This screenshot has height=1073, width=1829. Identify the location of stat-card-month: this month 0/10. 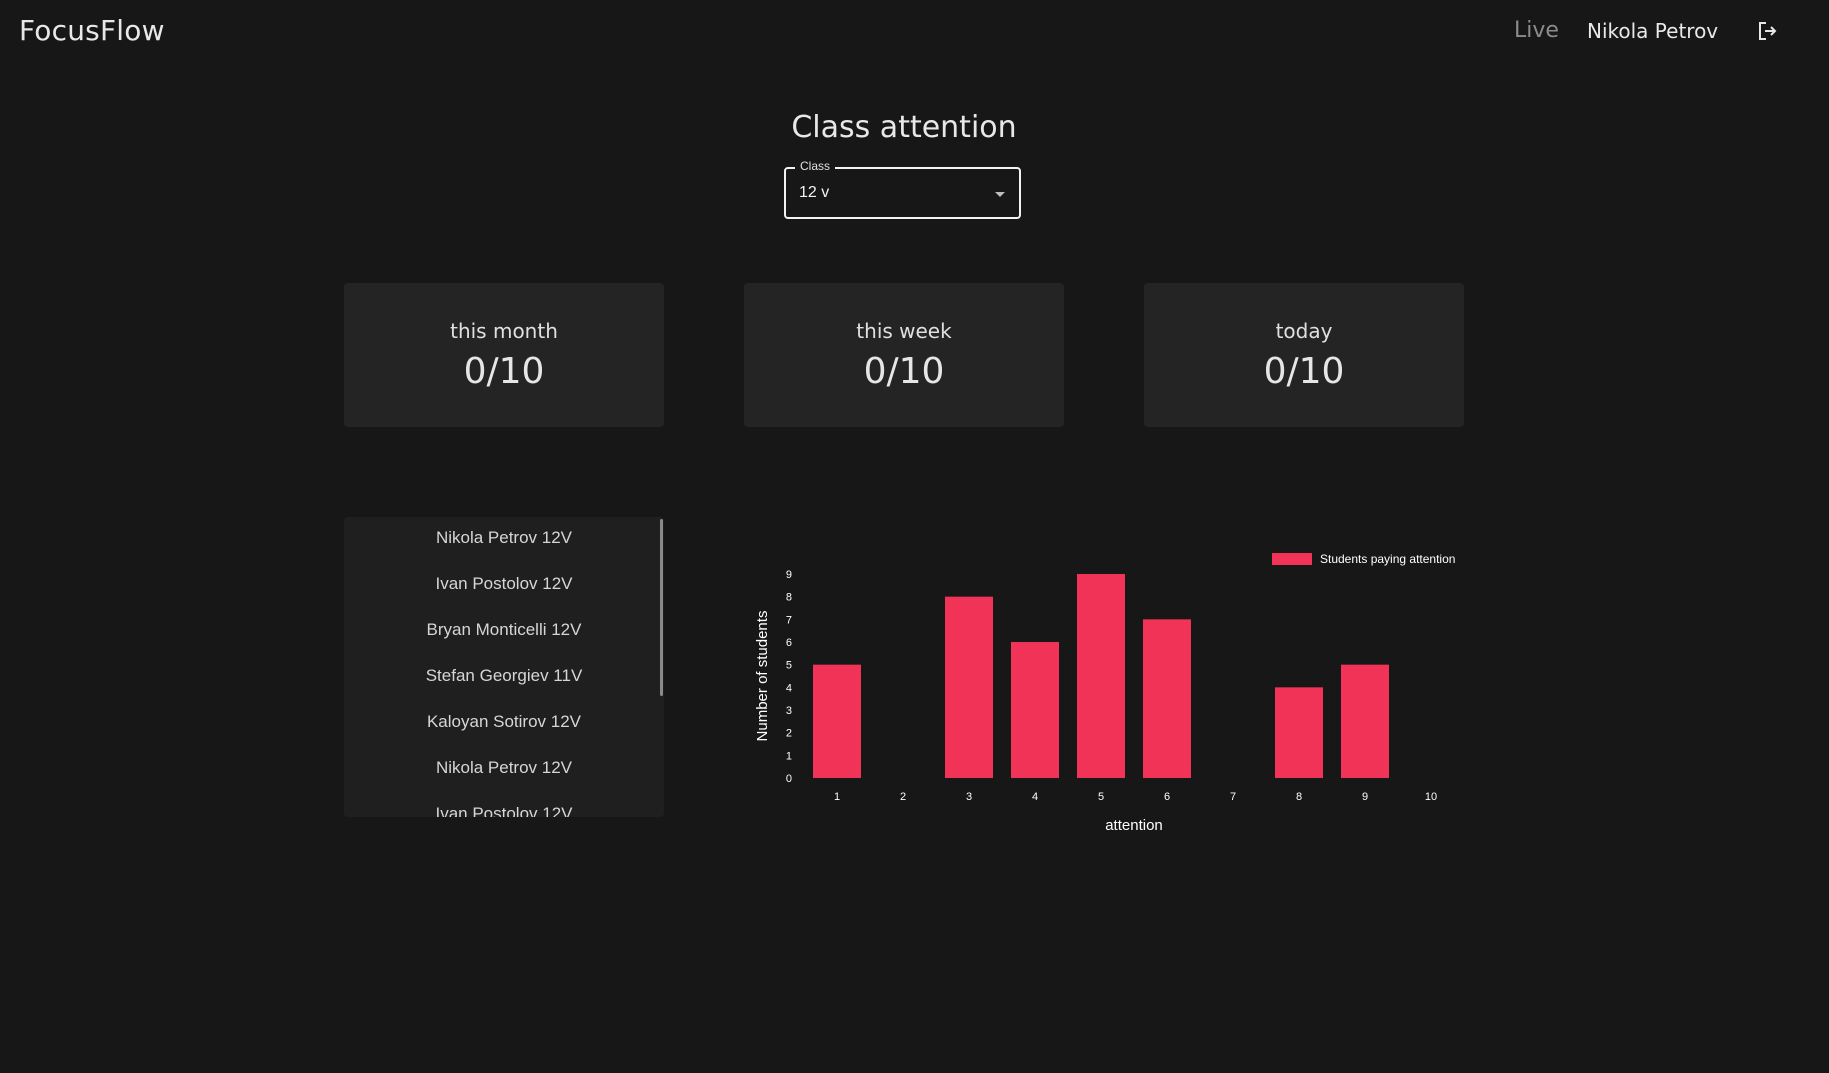
(504, 355).